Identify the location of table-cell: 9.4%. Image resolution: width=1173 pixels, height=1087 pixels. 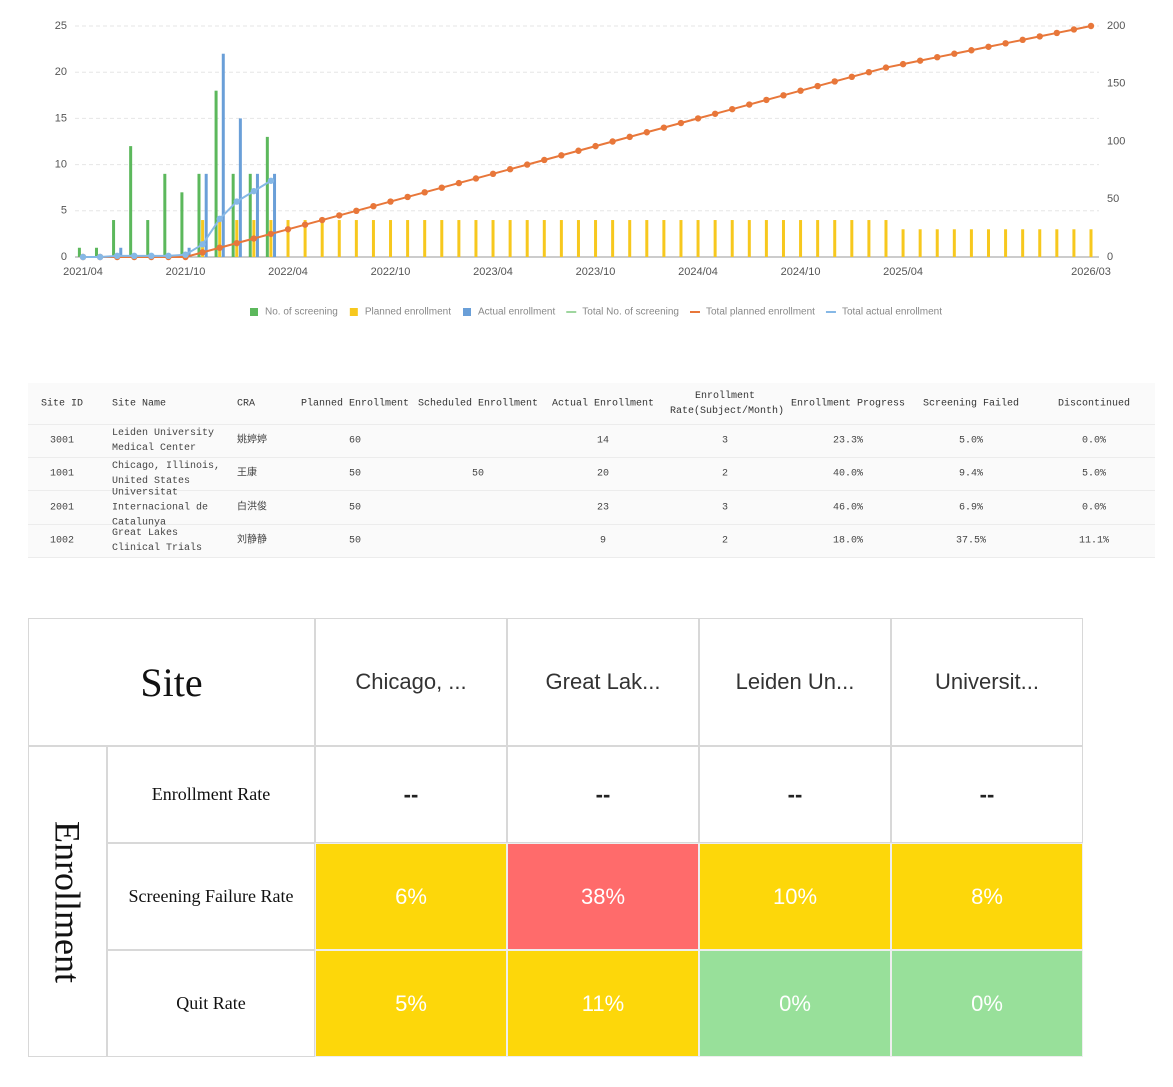
(970, 474).